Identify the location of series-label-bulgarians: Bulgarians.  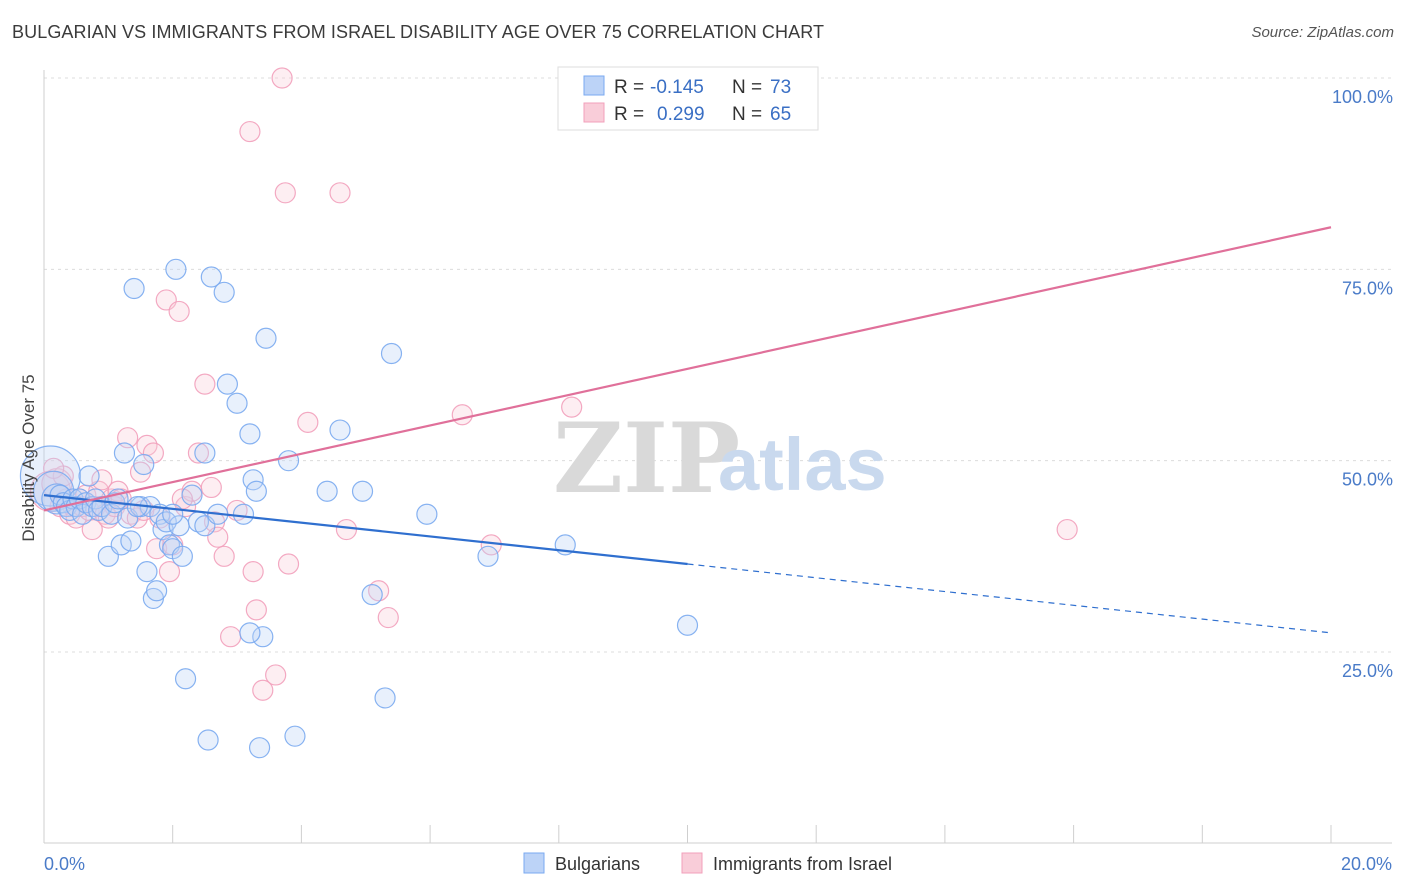
(597, 864).